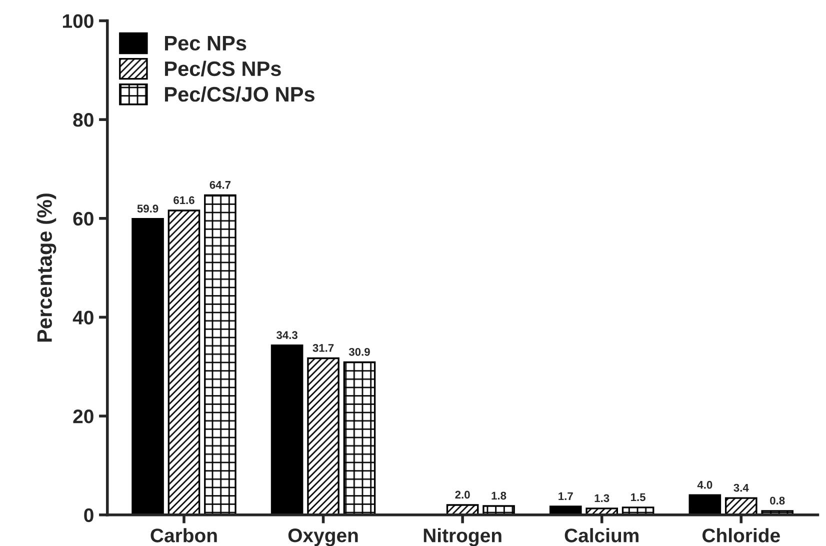  Describe the element at coordinates (184, 200) in the screenshot. I see `data-label: 61.6` at that location.